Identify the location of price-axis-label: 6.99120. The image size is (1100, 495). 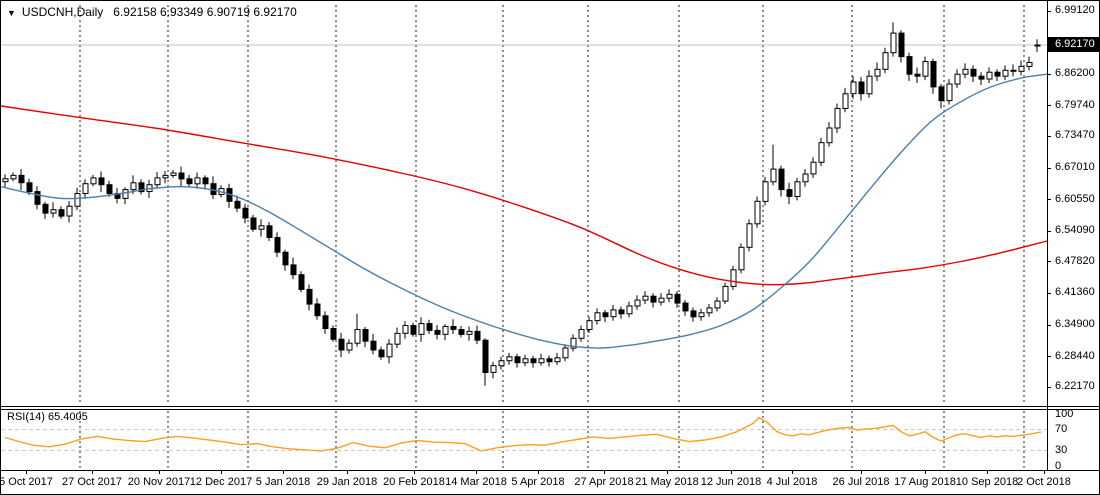
(1075, 10).